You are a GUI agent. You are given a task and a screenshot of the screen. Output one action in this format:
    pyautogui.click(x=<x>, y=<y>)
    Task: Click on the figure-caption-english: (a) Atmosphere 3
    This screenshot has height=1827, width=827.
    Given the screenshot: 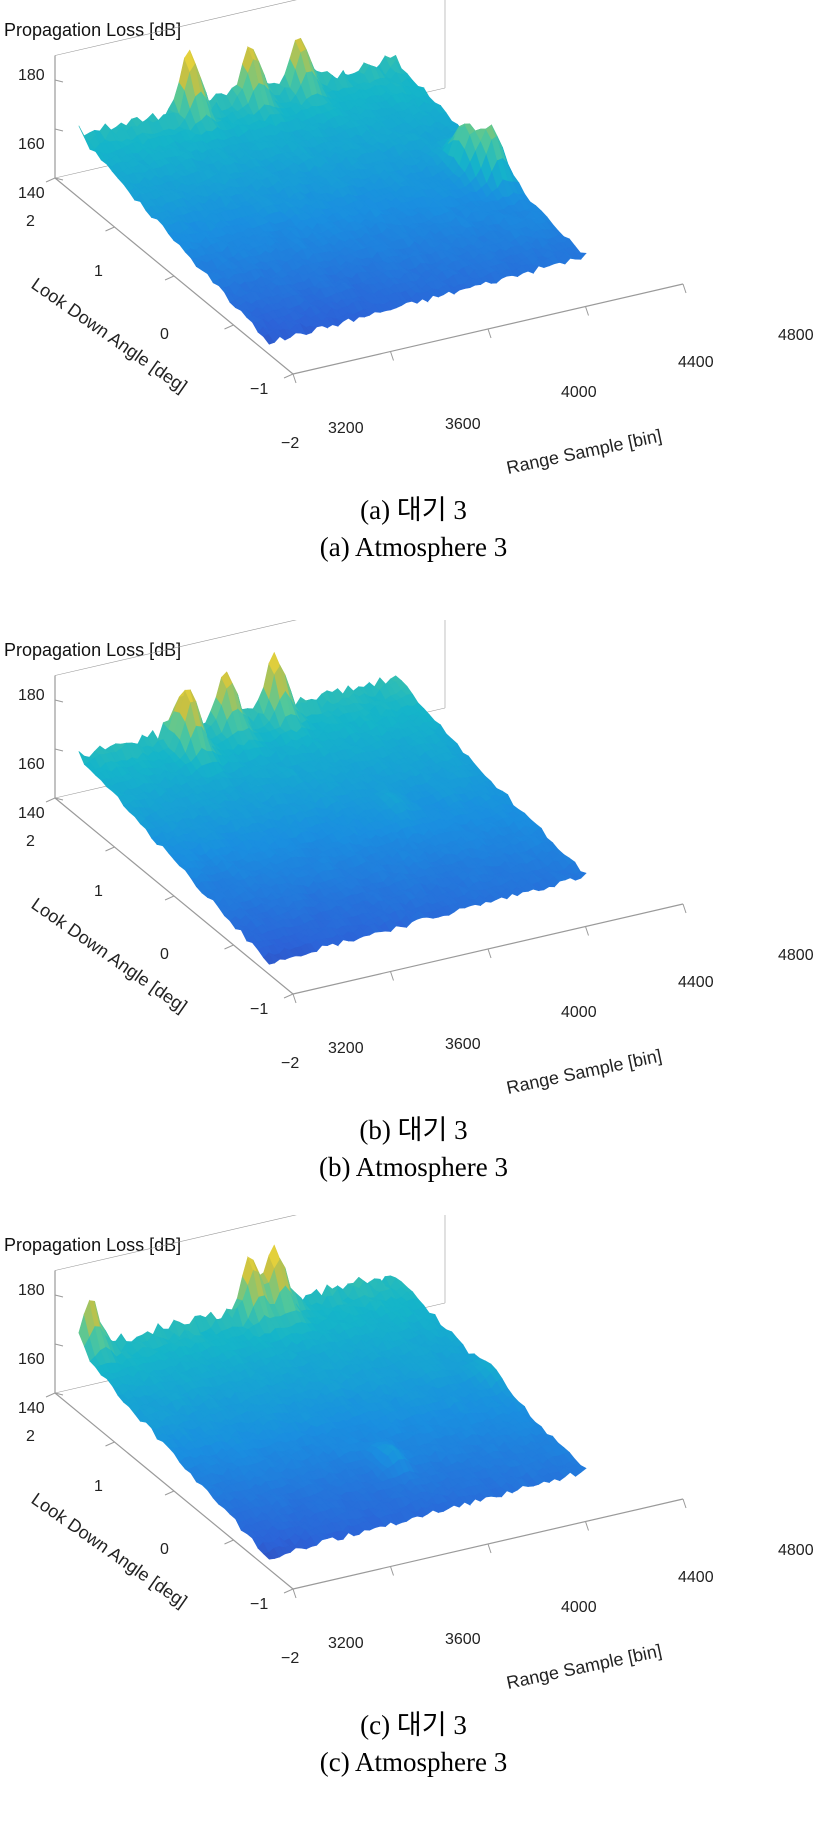 What is the action you would take?
    pyautogui.click(x=413, y=547)
    